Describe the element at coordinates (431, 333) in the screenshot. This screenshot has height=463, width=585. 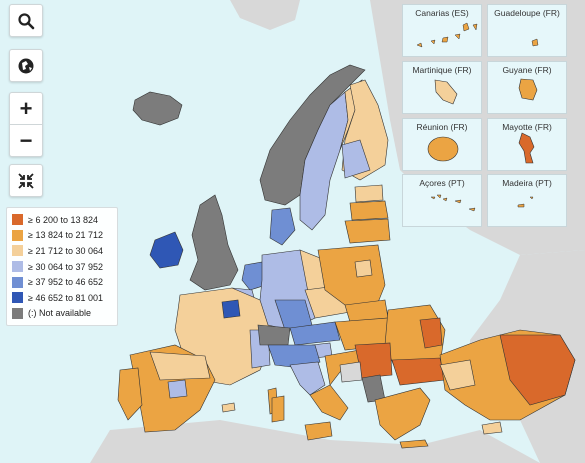
I see `romania-east` at that location.